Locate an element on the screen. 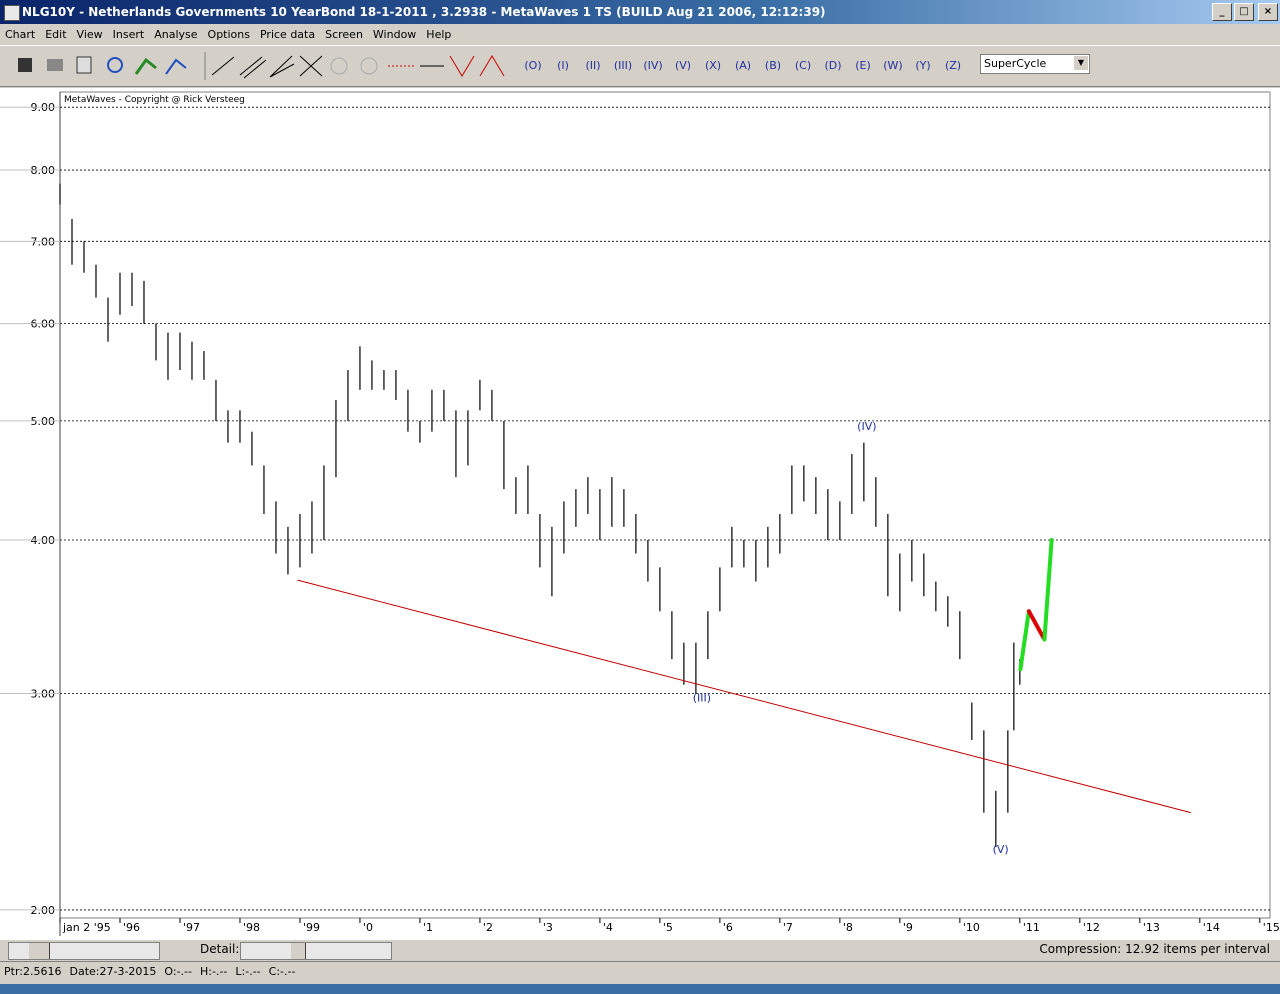 This screenshot has width=1280, height=994. wave-button: (C) is located at coordinates (803, 65).